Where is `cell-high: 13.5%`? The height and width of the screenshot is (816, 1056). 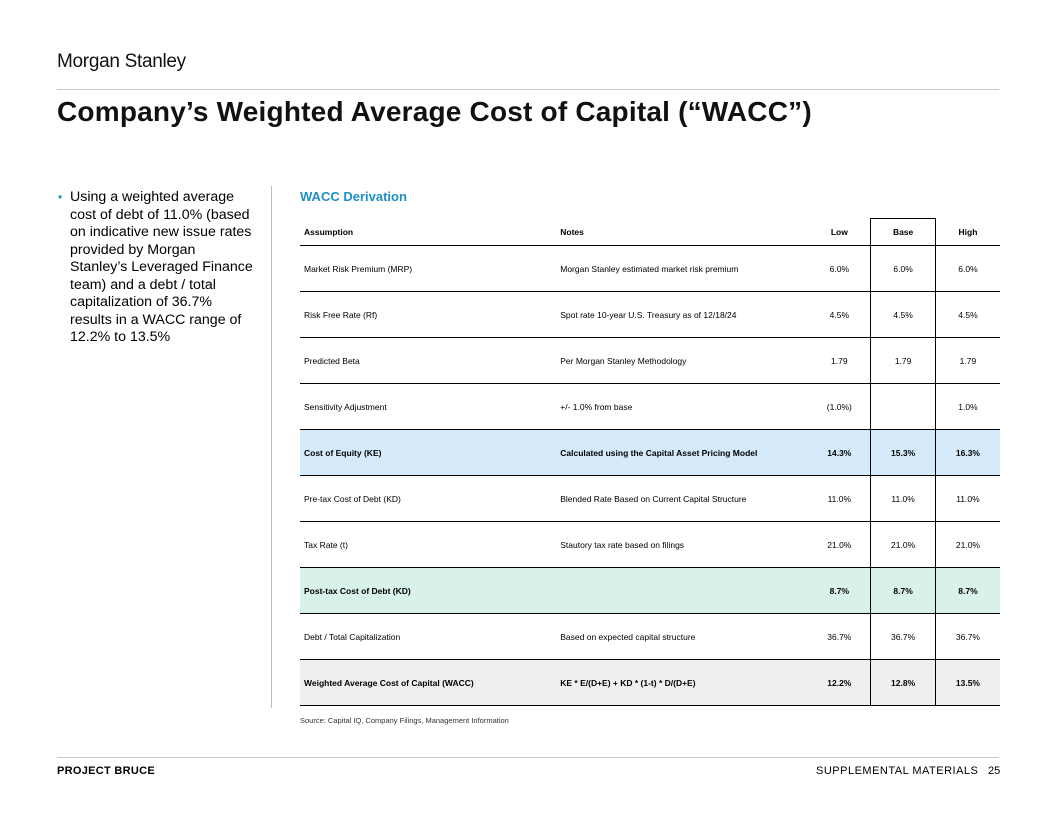
cell-high: 13.5% is located at coordinates (967, 682).